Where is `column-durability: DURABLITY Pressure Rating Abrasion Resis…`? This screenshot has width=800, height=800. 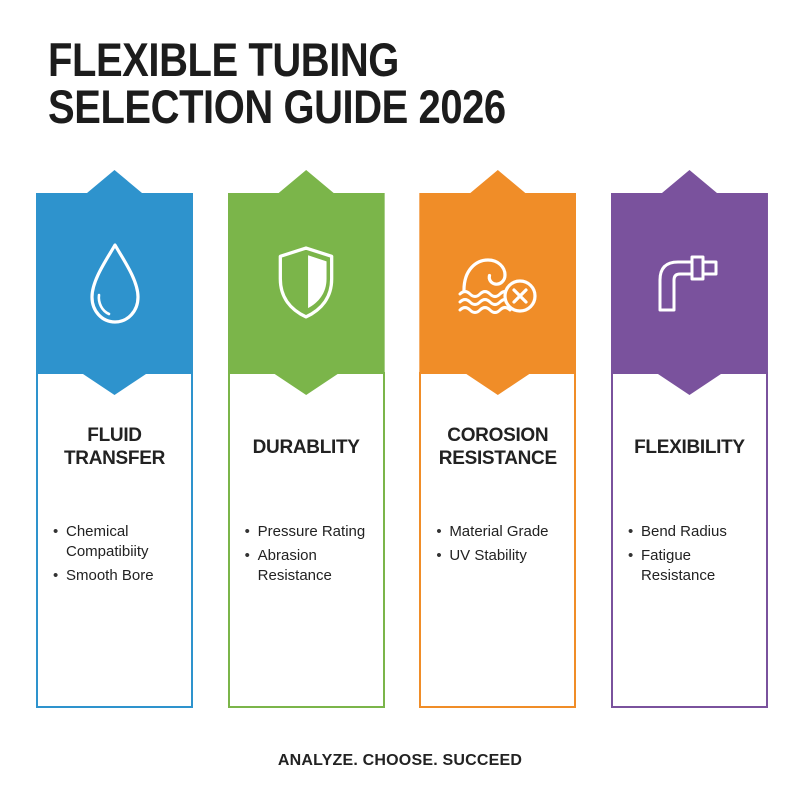
column-durability: DURABLITY Pressure Rating Abrasion Resis… is located at coordinates (306, 439).